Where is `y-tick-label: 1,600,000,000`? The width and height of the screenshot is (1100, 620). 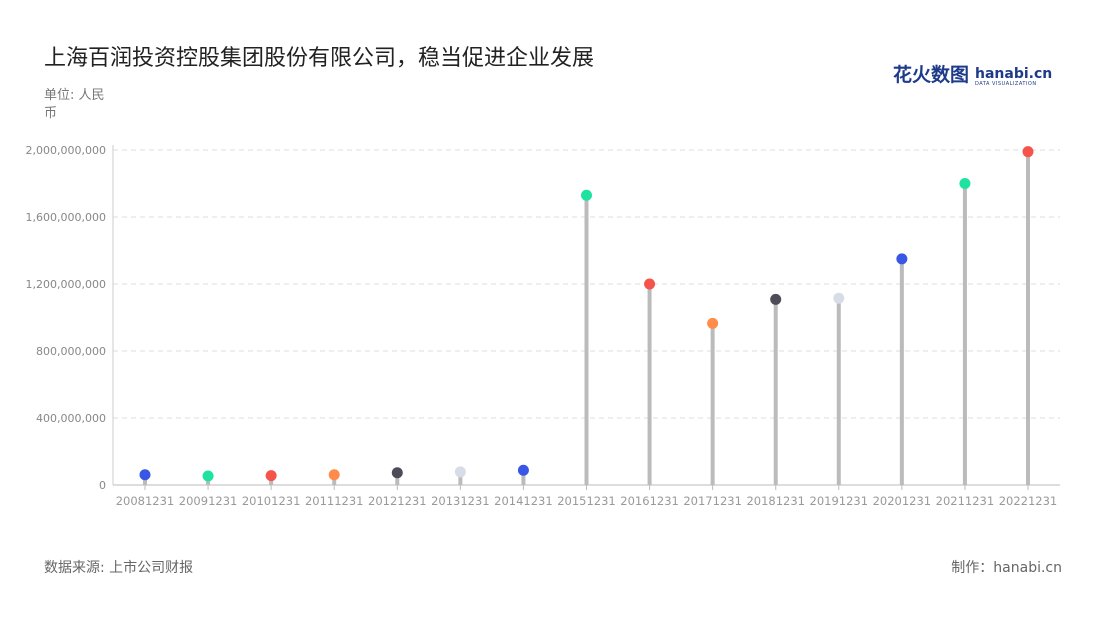 y-tick-label: 1,600,000,000 is located at coordinates (66, 217).